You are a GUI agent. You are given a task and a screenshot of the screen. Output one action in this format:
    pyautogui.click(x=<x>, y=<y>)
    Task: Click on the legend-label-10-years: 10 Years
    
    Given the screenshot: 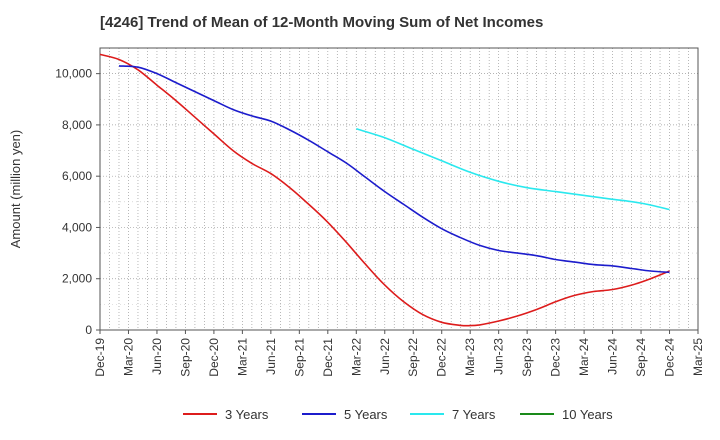 What is the action you would take?
    pyautogui.click(x=587, y=414)
    